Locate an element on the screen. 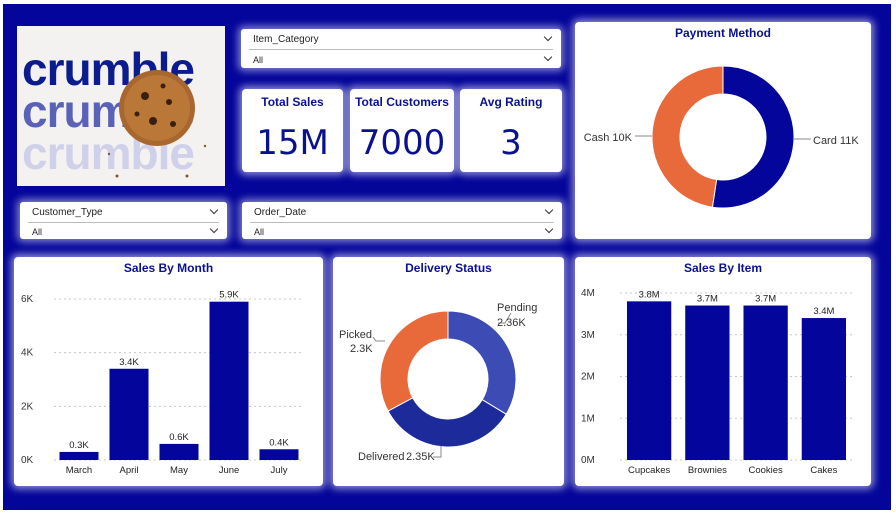 The height and width of the screenshot is (514, 896). x-tick-label: June is located at coordinates (229, 470).